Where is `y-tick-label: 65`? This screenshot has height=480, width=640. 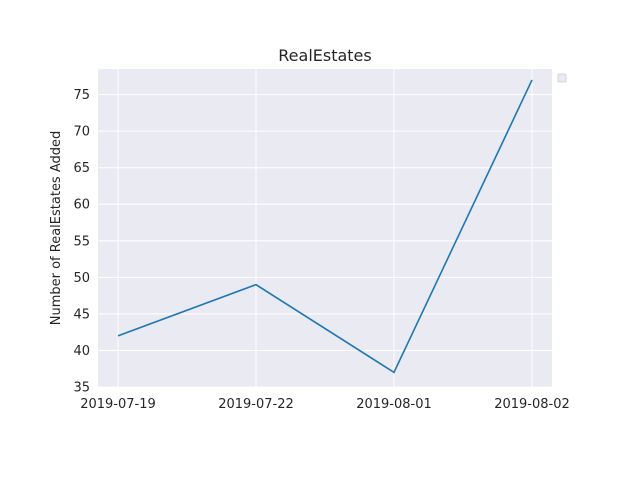 y-tick-label: 65 is located at coordinates (81, 168).